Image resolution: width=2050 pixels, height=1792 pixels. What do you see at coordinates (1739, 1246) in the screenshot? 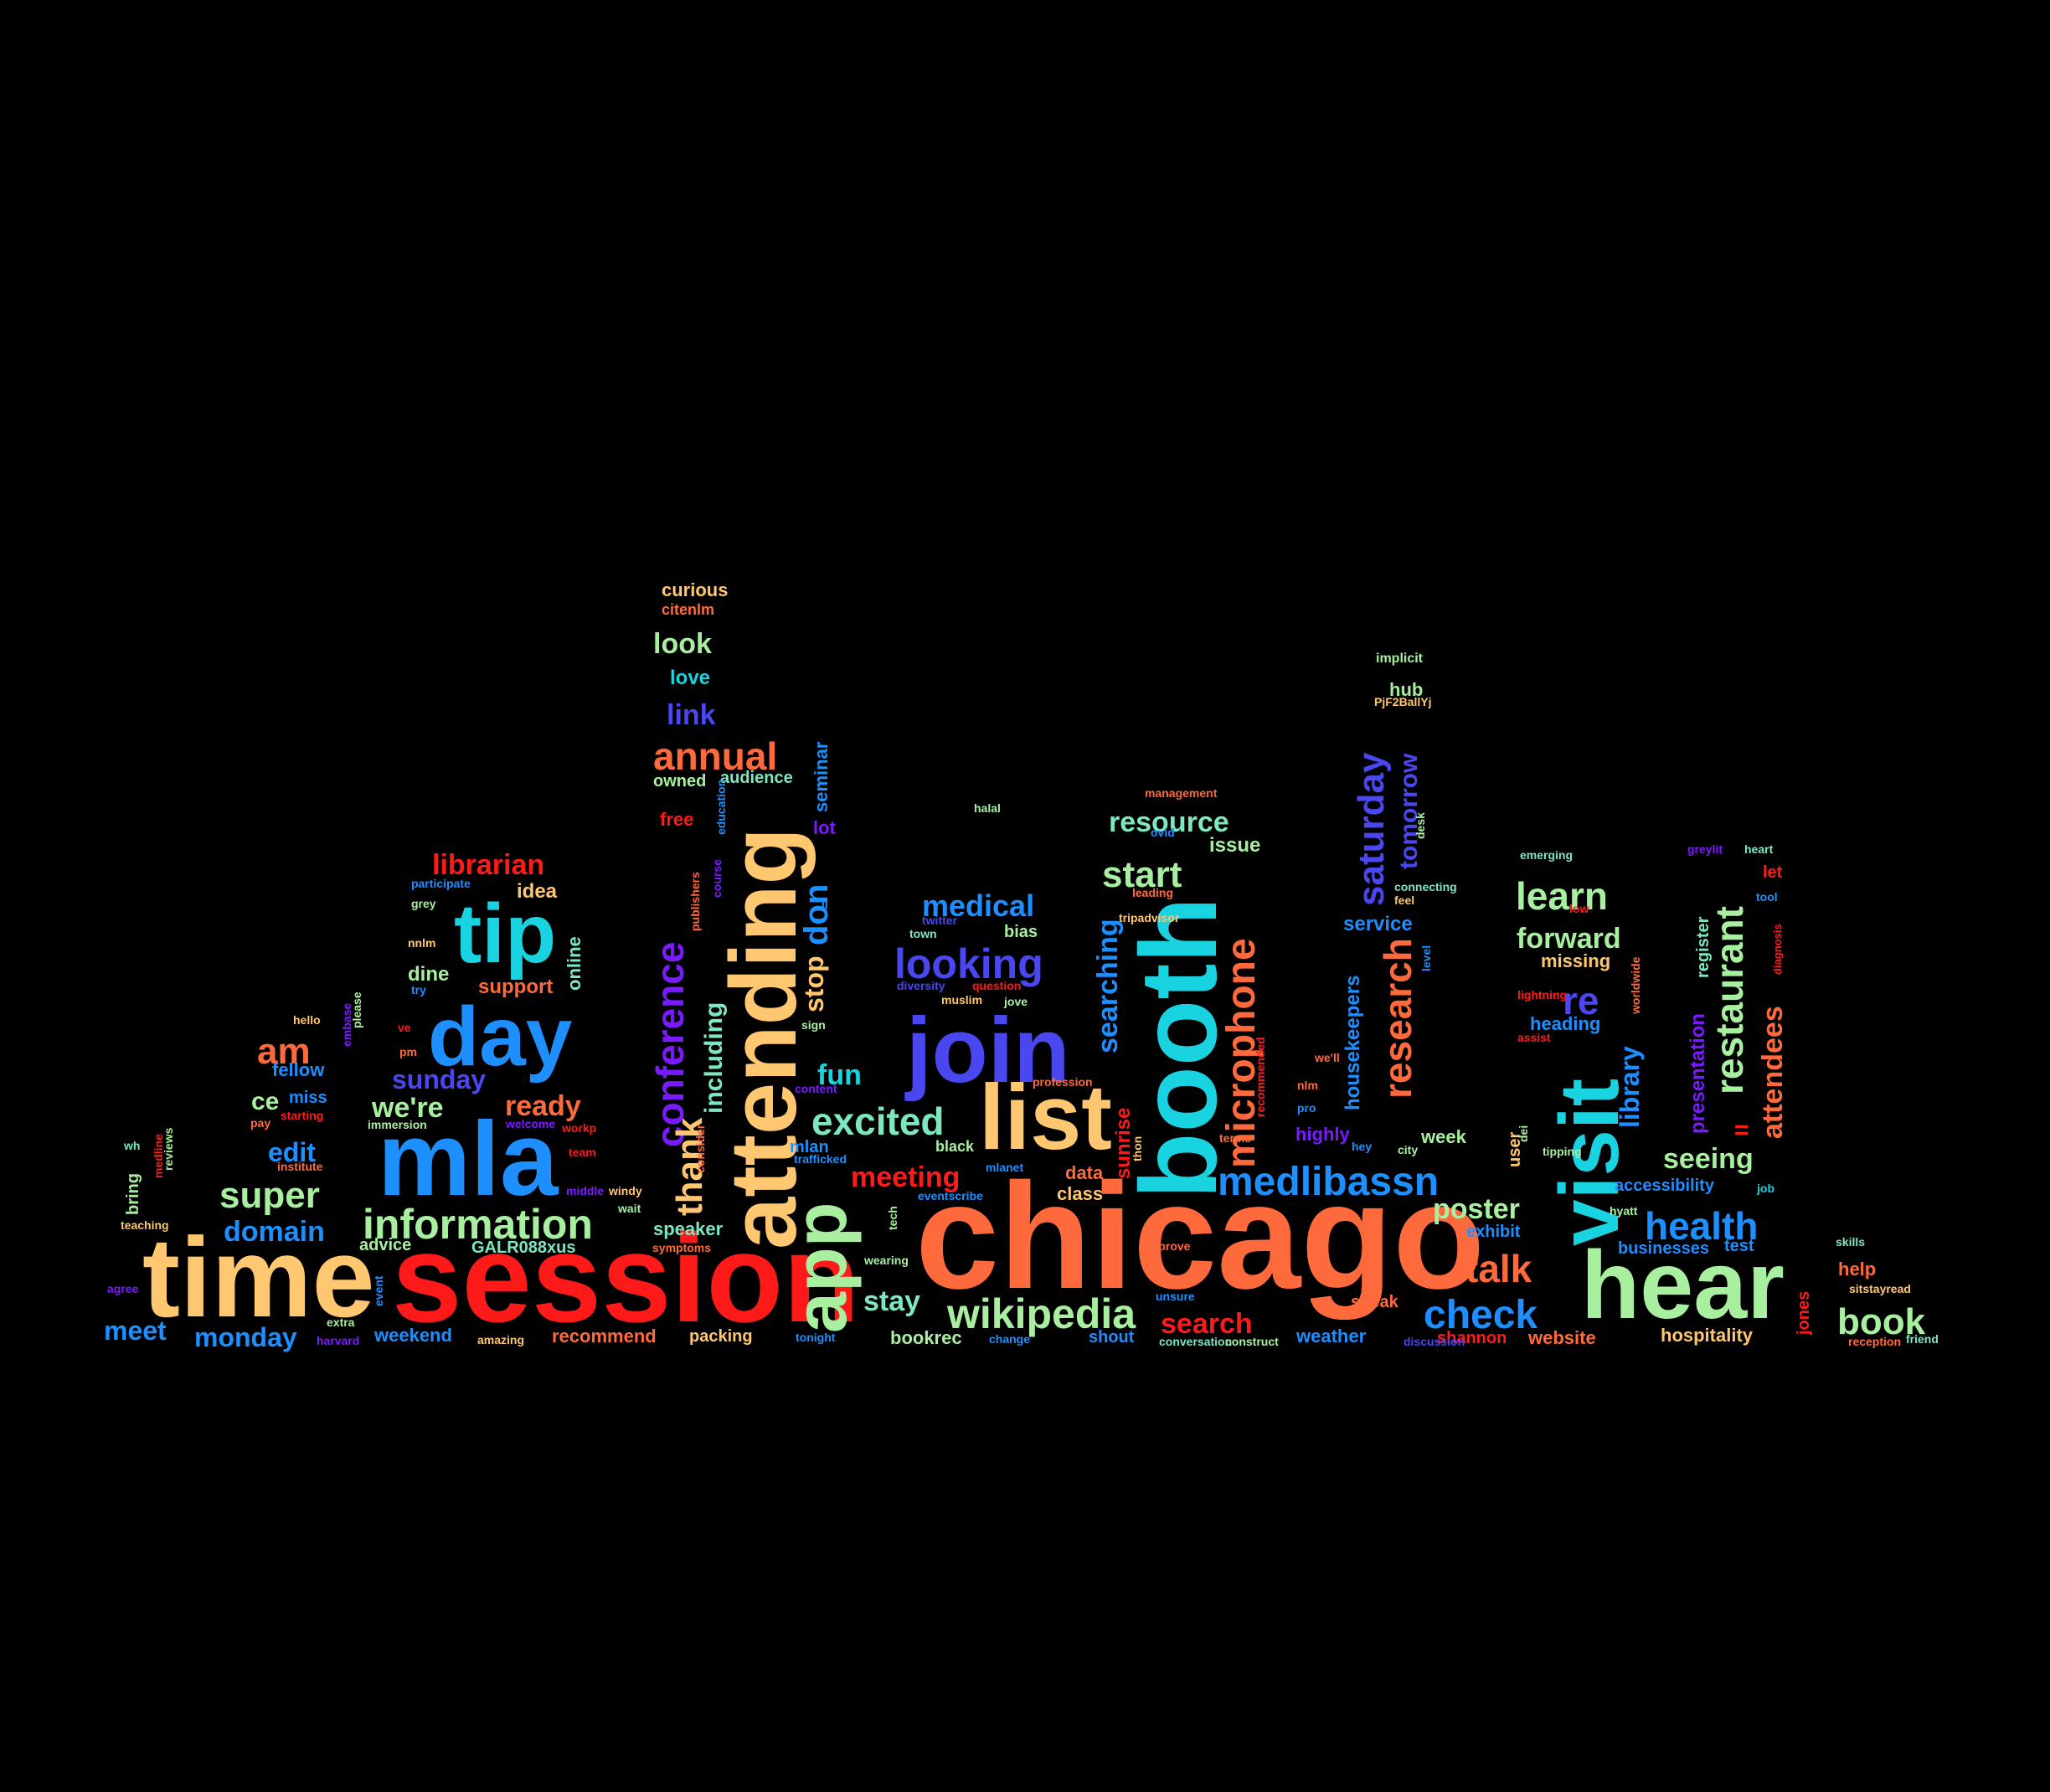
I see `word: test` at bounding box center [1739, 1246].